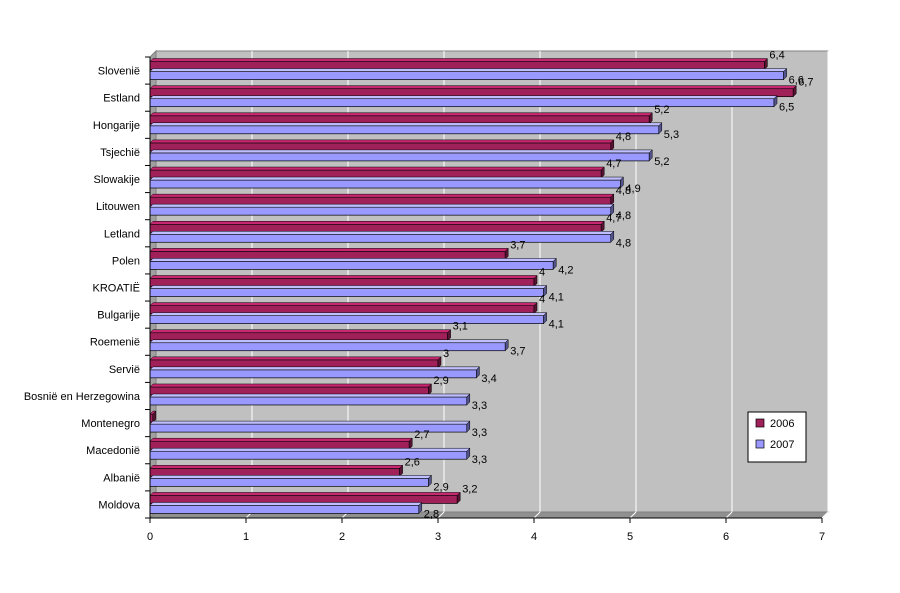 The image size is (900, 593). I want to click on category-label: Bosniё en Herzegowina, so click(82, 397).